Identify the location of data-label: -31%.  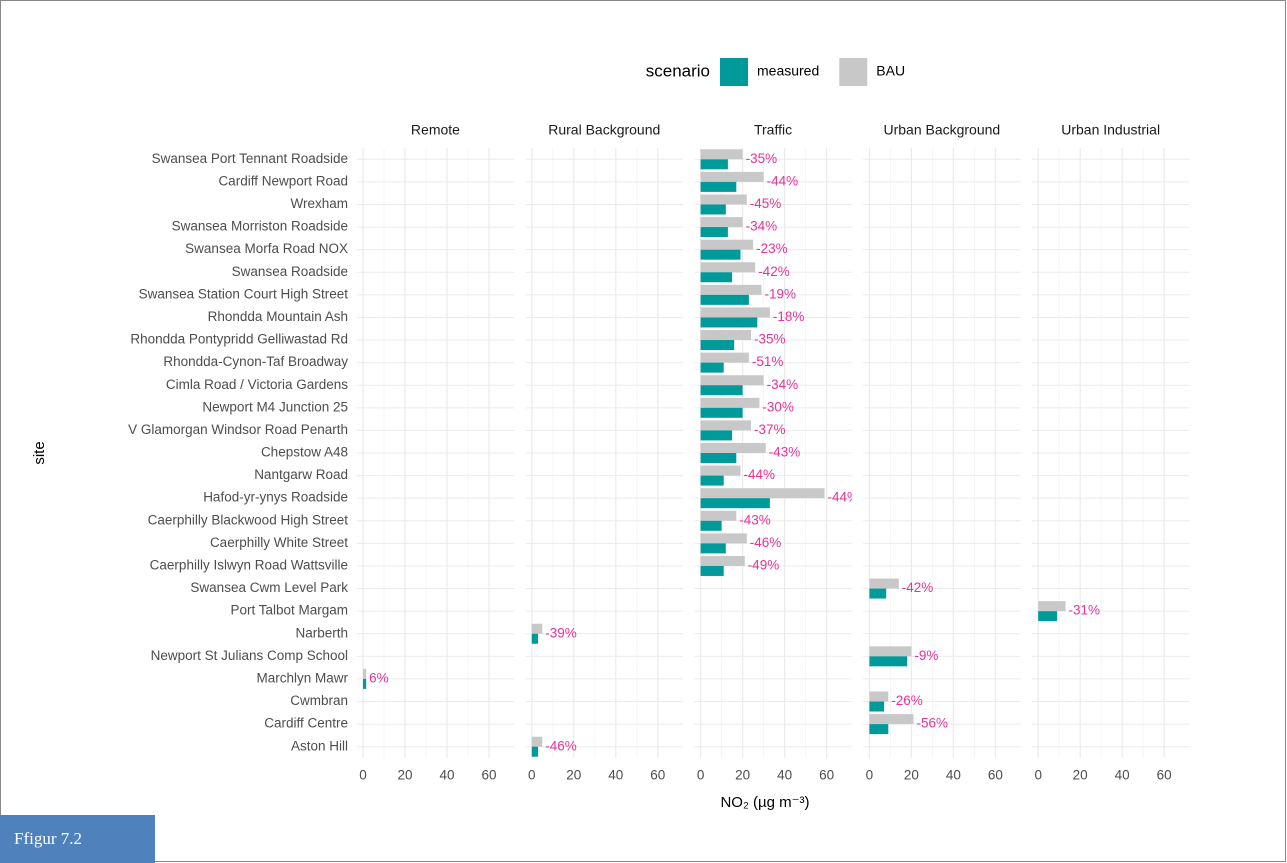
(1085, 610).